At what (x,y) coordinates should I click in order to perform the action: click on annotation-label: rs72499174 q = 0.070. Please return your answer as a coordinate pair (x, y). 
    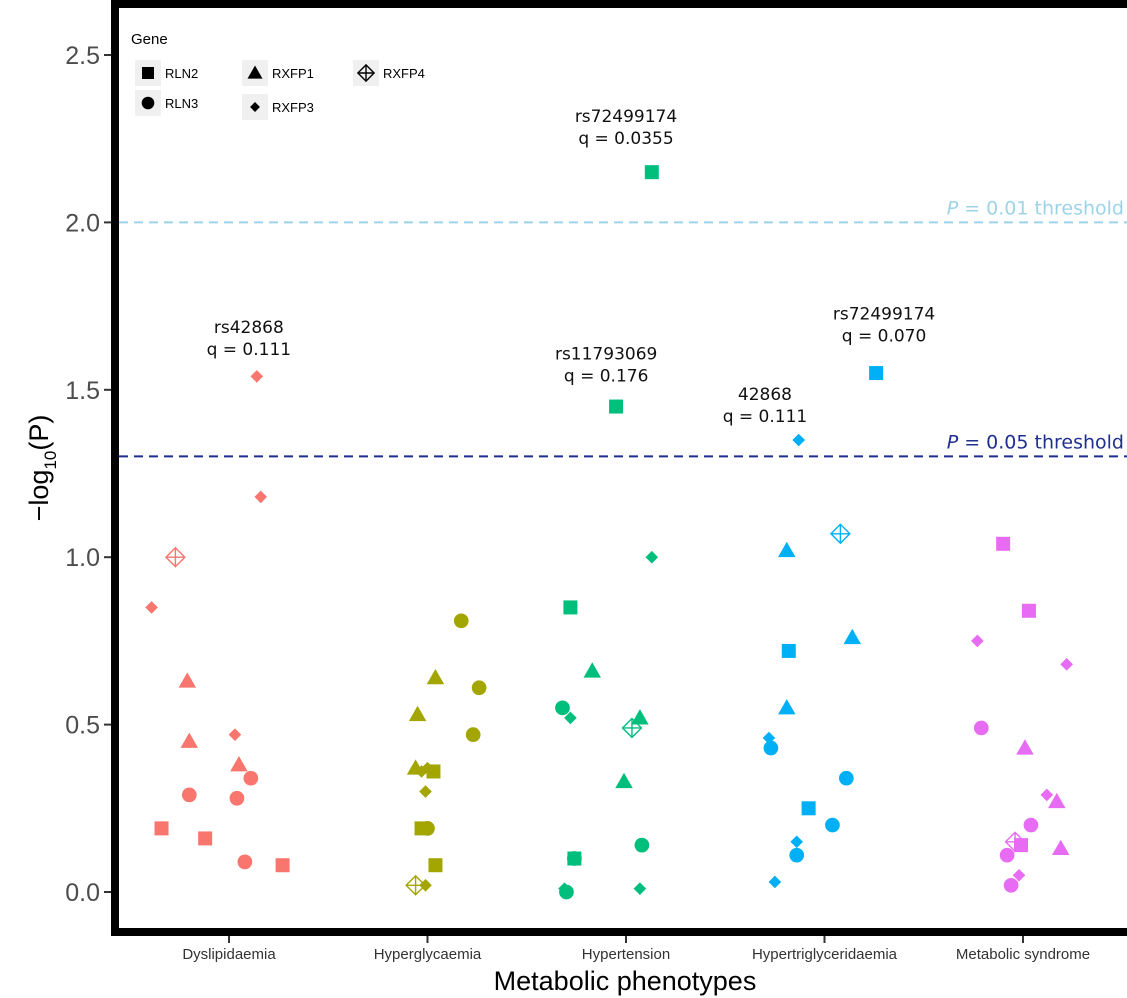
    Looking at the image, I should click on (884, 325).